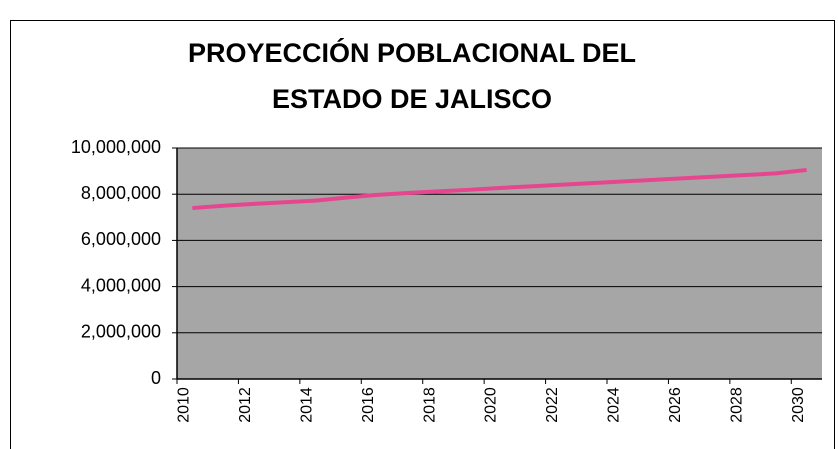 The image size is (838, 449). What do you see at coordinates (798, 405) in the screenshot?
I see `x-tick-label: 2030` at bounding box center [798, 405].